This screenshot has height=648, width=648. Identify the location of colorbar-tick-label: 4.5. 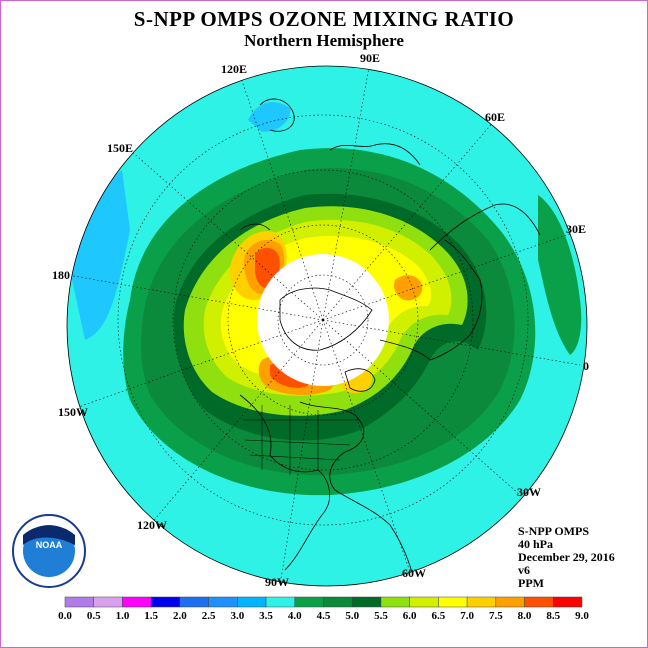
(324, 616).